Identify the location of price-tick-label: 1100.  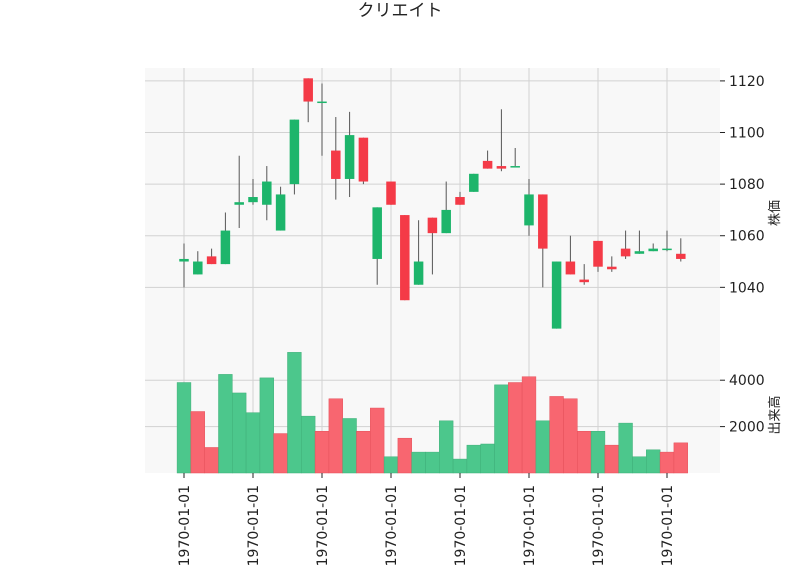
(747, 134).